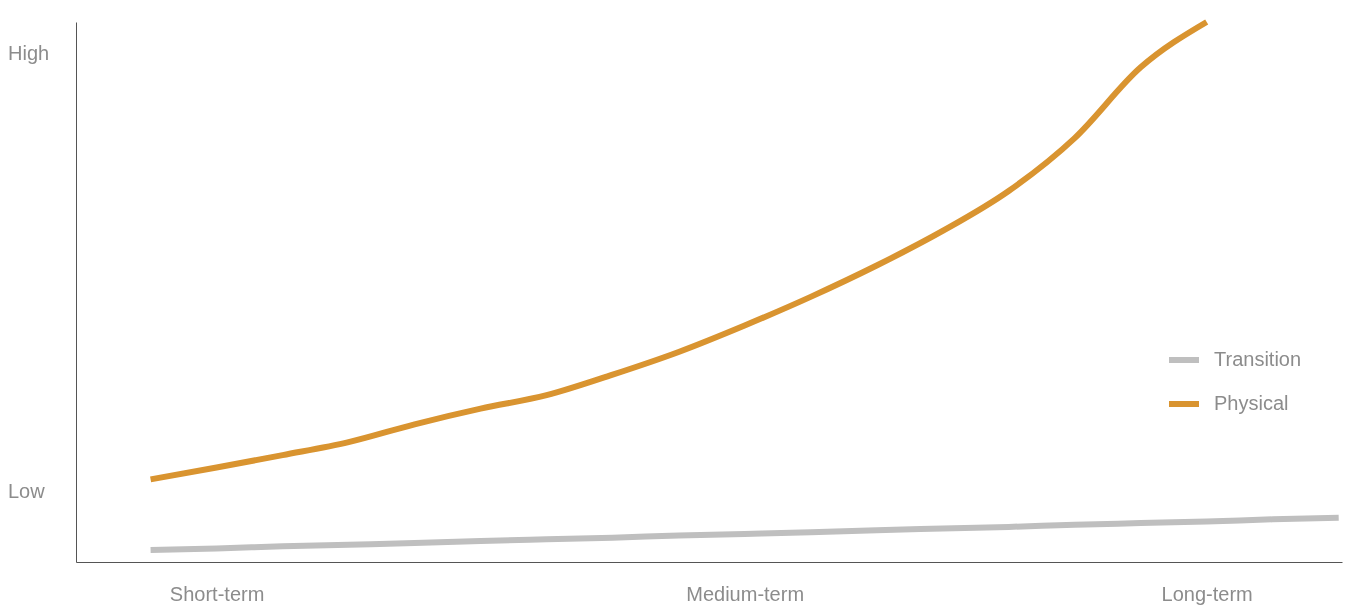  Describe the element at coordinates (27, 490) in the screenshot. I see `text: Low` at that location.